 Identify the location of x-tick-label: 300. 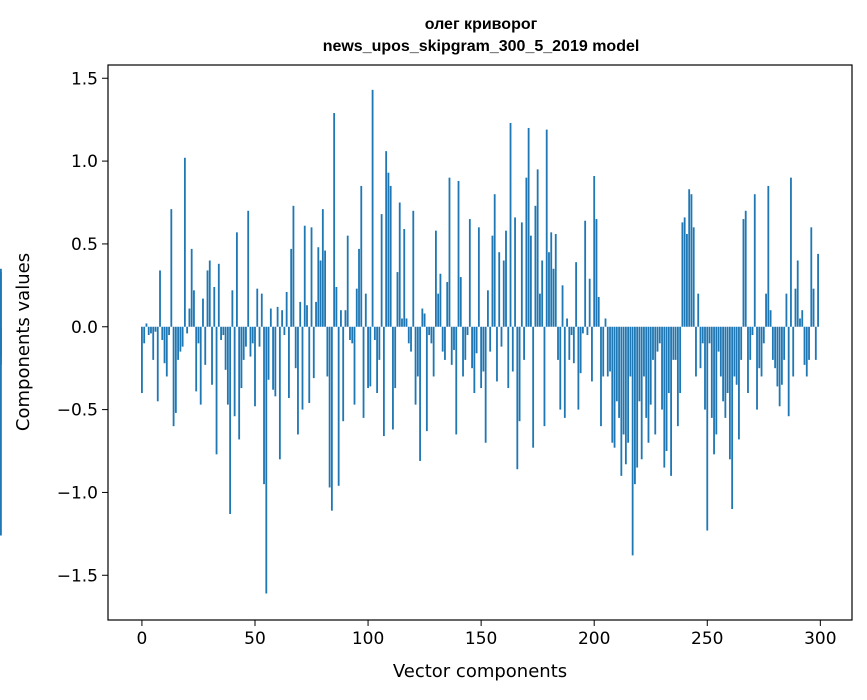
(820, 639).